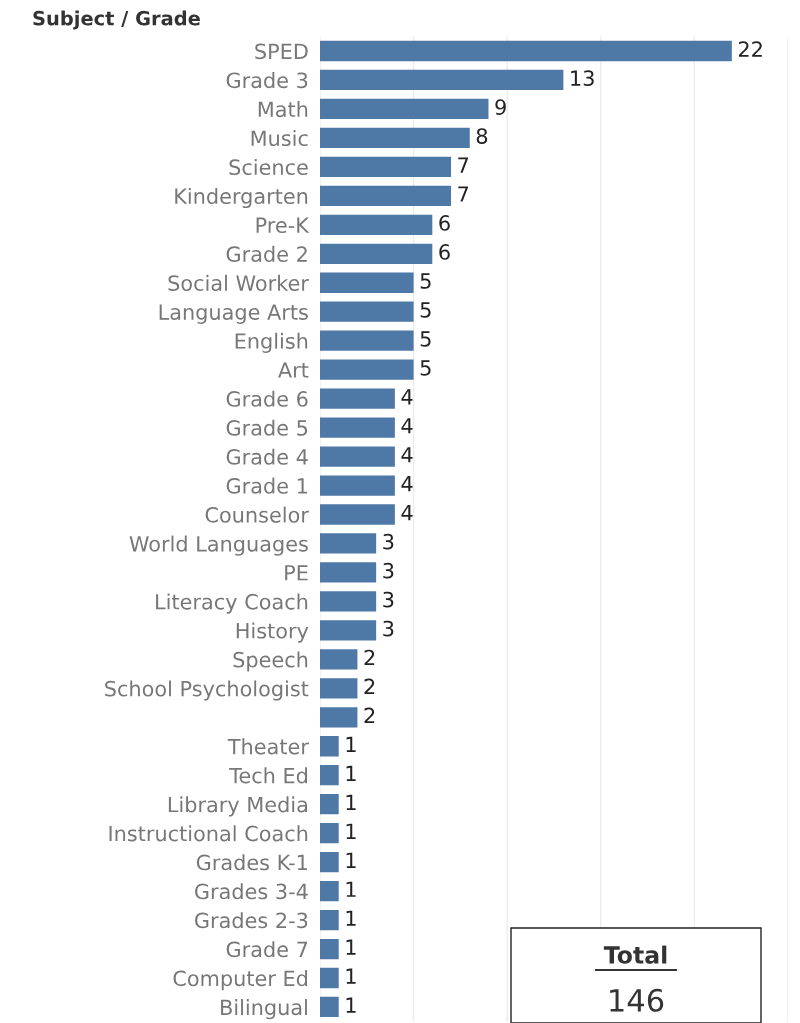 The image size is (800, 1023). I want to click on data-label: 13, so click(582, 78).